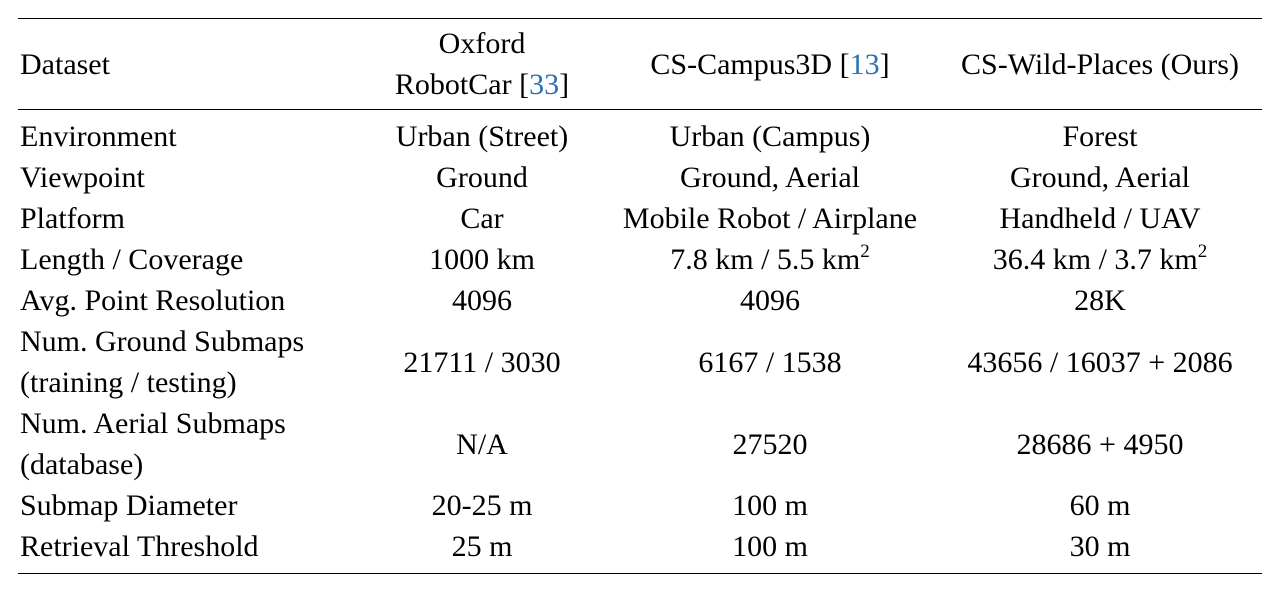  Describe the element at coordinates (884, 64) in the screenshot. I see `header-campus-bracket: ]` at that location.